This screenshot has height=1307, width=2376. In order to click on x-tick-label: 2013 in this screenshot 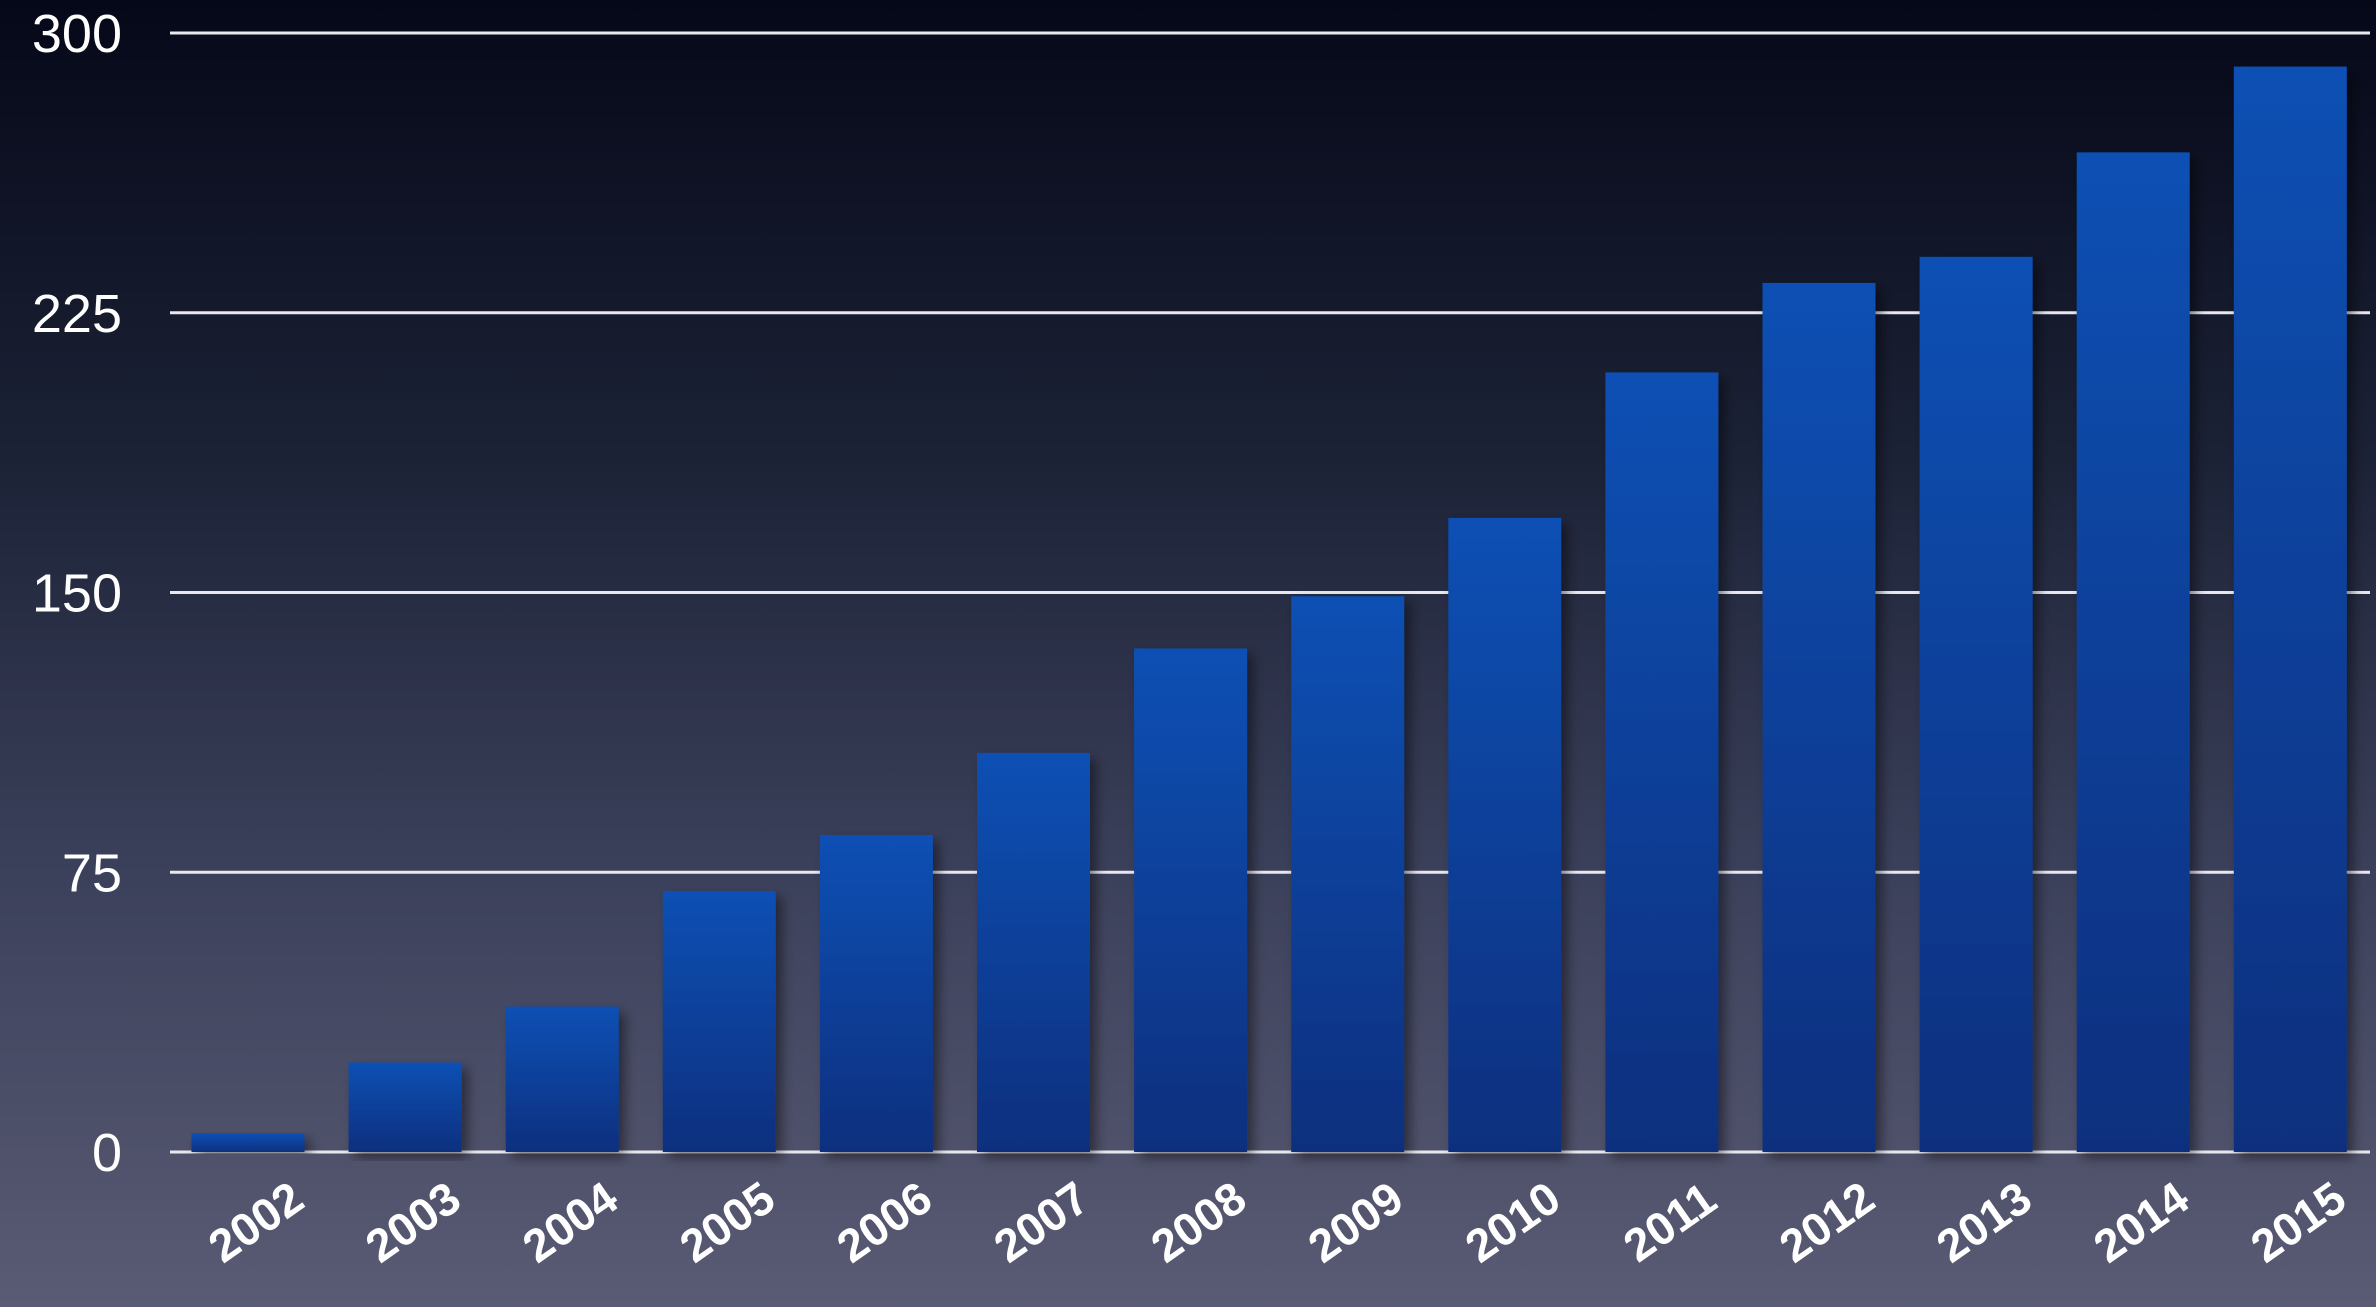, I will do `click(1984, 1221)`.